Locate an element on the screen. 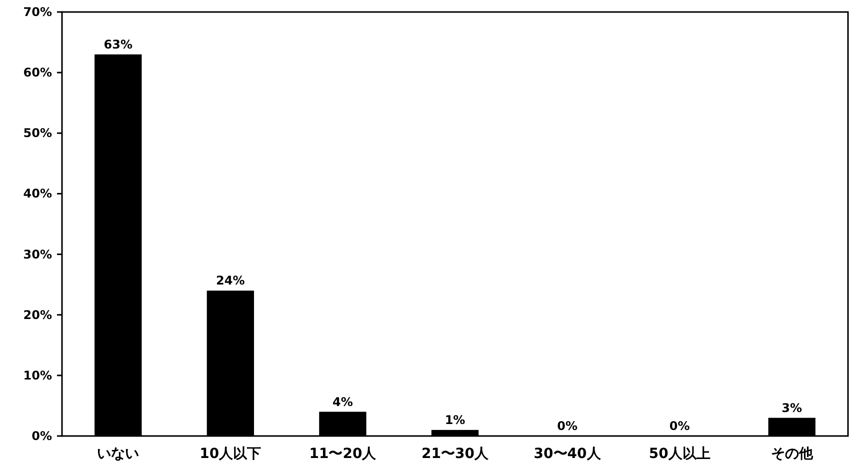 The image size is (862, 475). y-tick-label: 20% is located at coordinates (37, 315).